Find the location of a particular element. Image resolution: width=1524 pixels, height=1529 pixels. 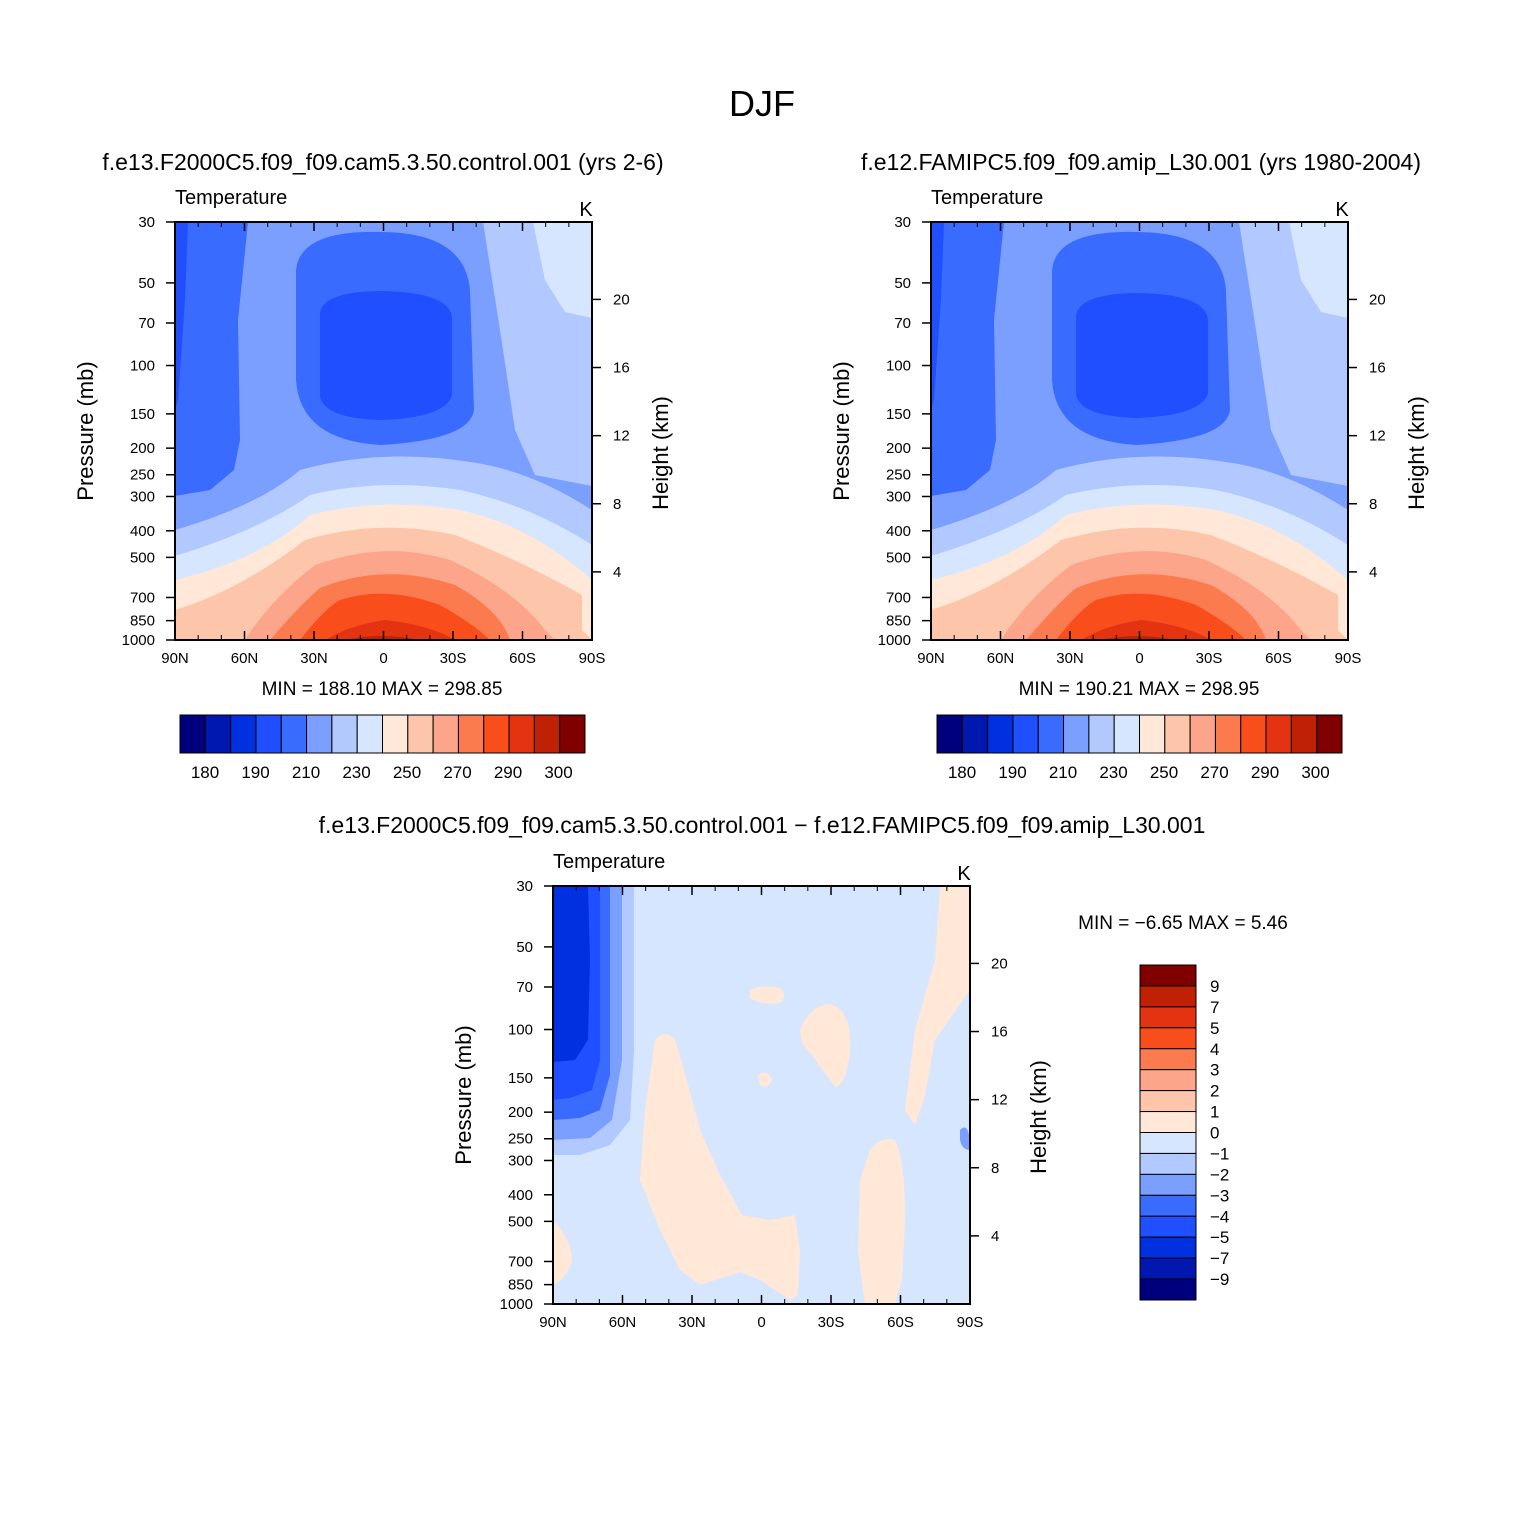

colorbar-label: −3 is located at coordinates (1219, 1195).